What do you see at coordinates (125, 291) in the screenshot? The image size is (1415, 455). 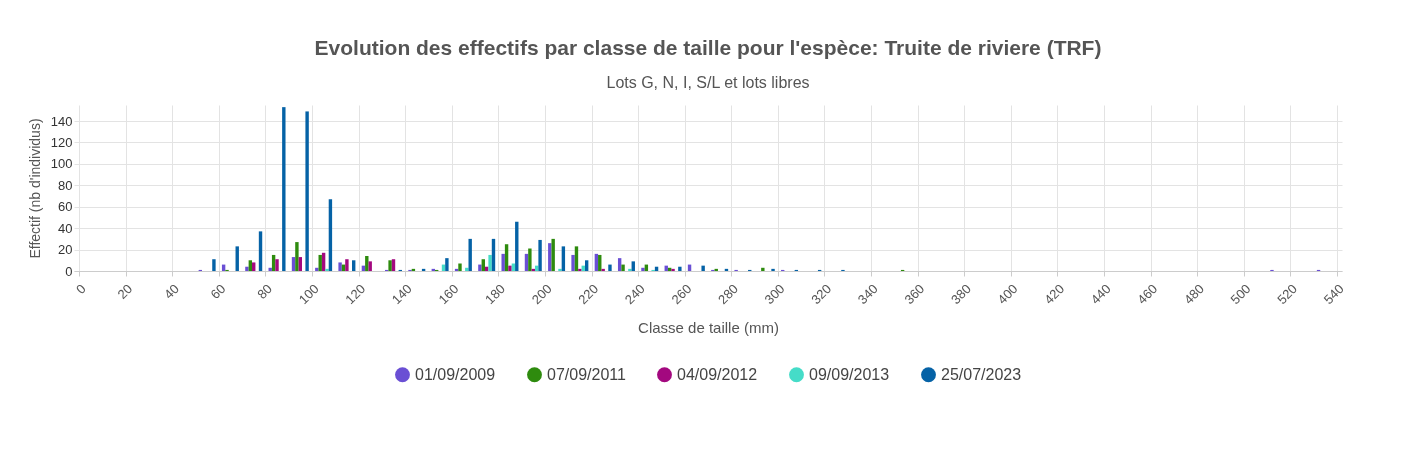 I see `x-tick-label: 20` at bounding box center [125, 291].